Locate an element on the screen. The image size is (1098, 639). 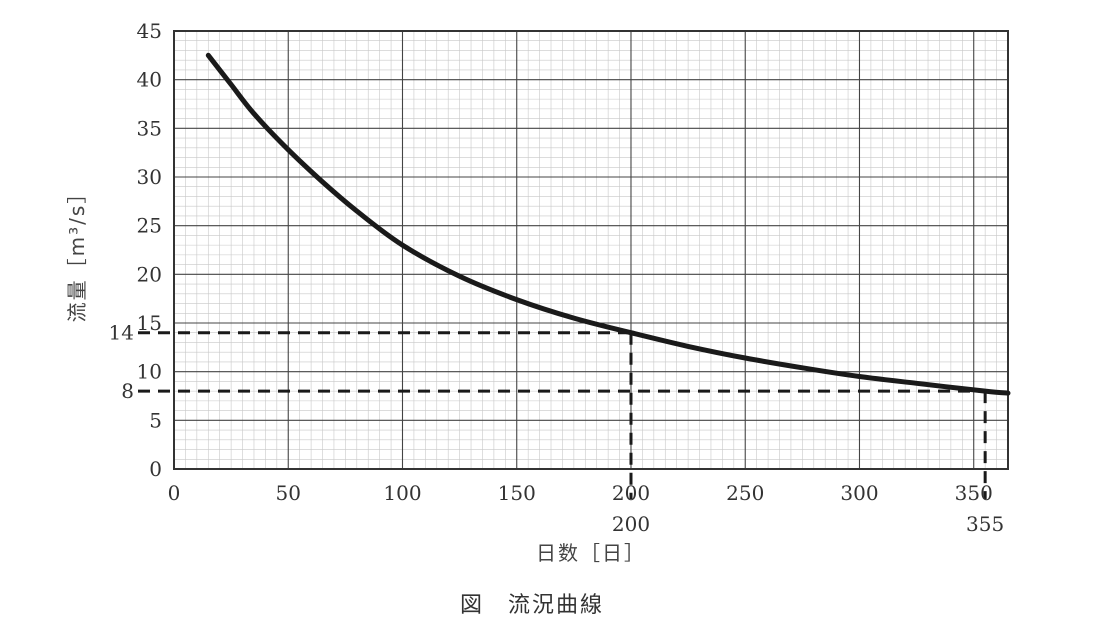
y-tick-label: 15 is located at coordinates (149, 323).